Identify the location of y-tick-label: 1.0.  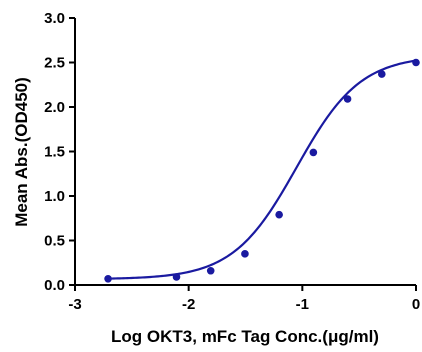
(54, 196).